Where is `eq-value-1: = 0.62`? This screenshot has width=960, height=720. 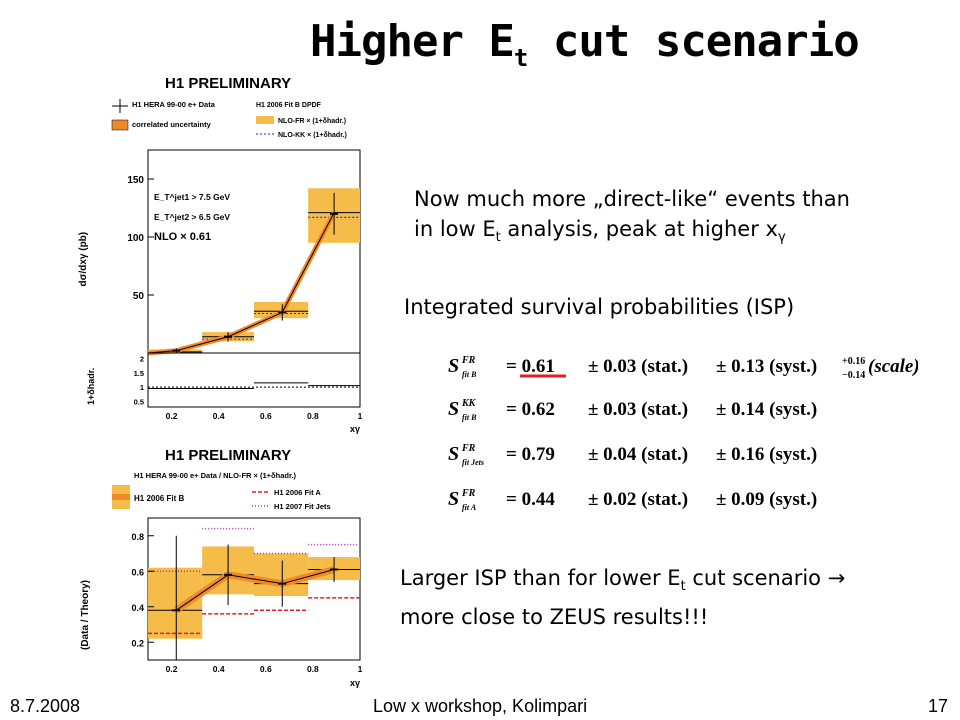
eq-value-1: = 0.62 is located at coordinates (530, 409).